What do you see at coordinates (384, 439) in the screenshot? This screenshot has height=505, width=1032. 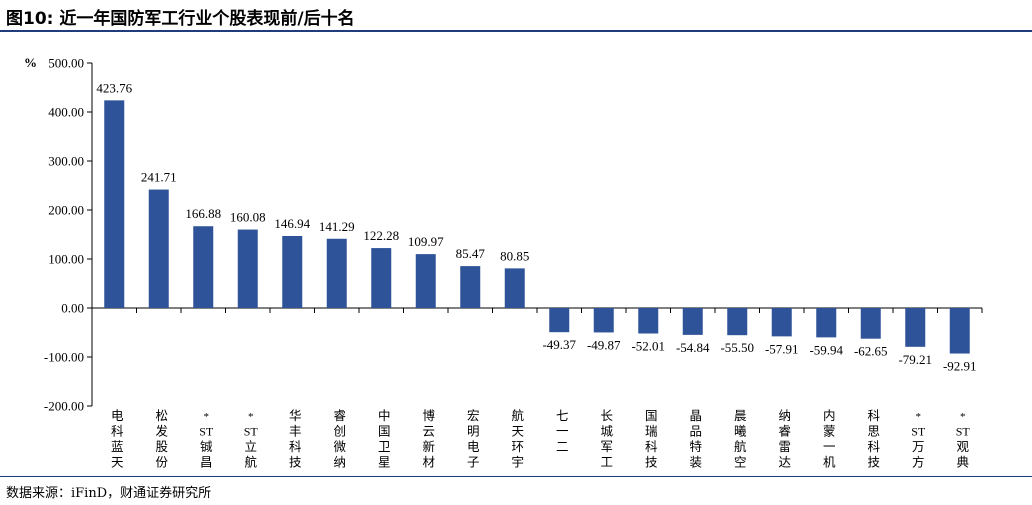 I see `x-tick-label: 中国卫星` at bounding box center [384, 439].